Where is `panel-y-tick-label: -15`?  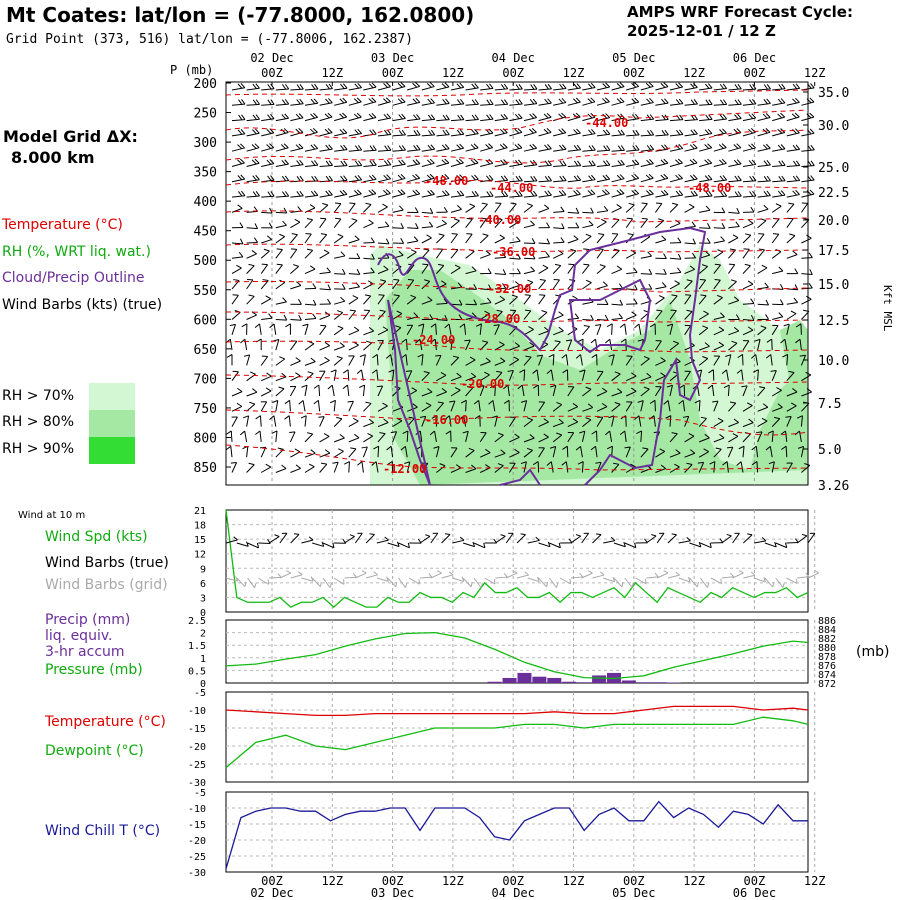 panel-y-tick-label: -15 is located at coordinates (197, 729).